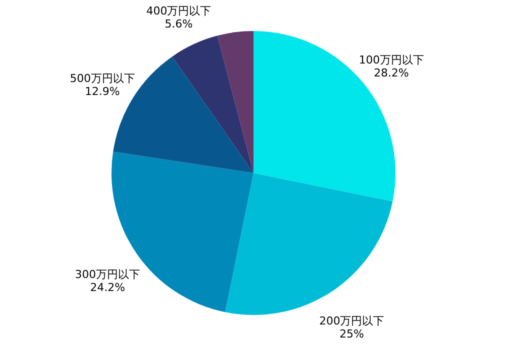 The height and width of the screenshot is (346, 507). I want to click on data-label: 25%, so click(351, 333).